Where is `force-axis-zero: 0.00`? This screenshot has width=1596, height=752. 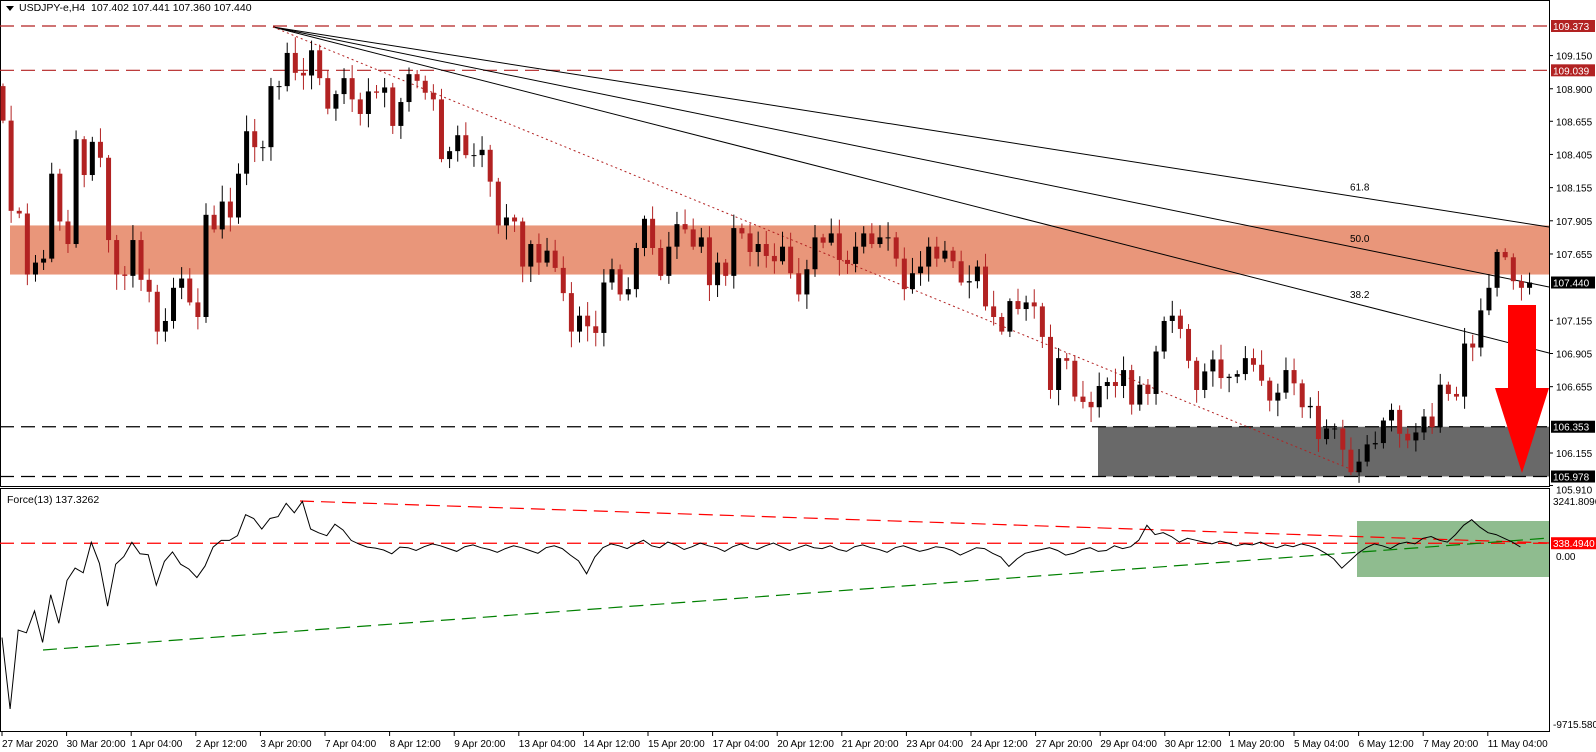 force-axis-zero: 0.00 is located at coordinates (1566, 557).